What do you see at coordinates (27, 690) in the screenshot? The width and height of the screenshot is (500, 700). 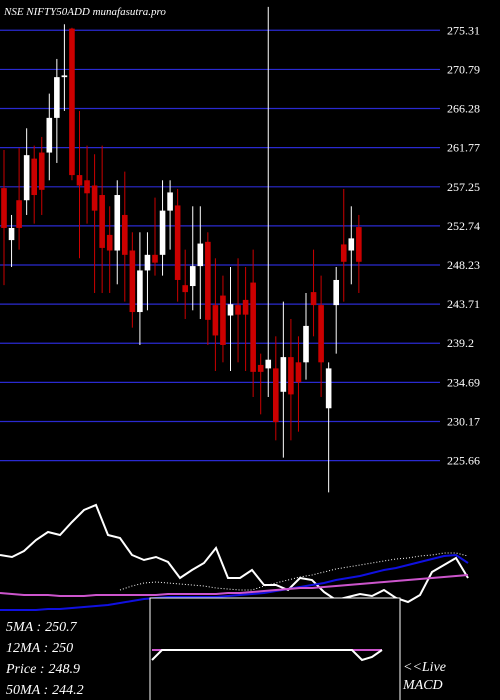 I see `stat-name: 50MA :` at bounding box center [27, 690].